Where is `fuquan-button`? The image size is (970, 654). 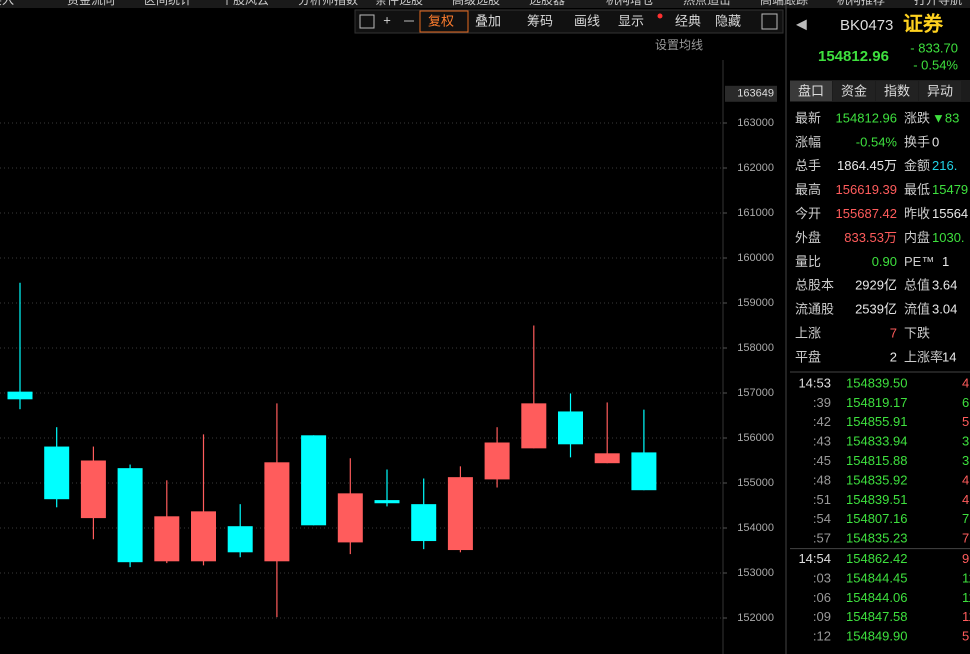
fuquan-button is located at coordinates (444, 21).